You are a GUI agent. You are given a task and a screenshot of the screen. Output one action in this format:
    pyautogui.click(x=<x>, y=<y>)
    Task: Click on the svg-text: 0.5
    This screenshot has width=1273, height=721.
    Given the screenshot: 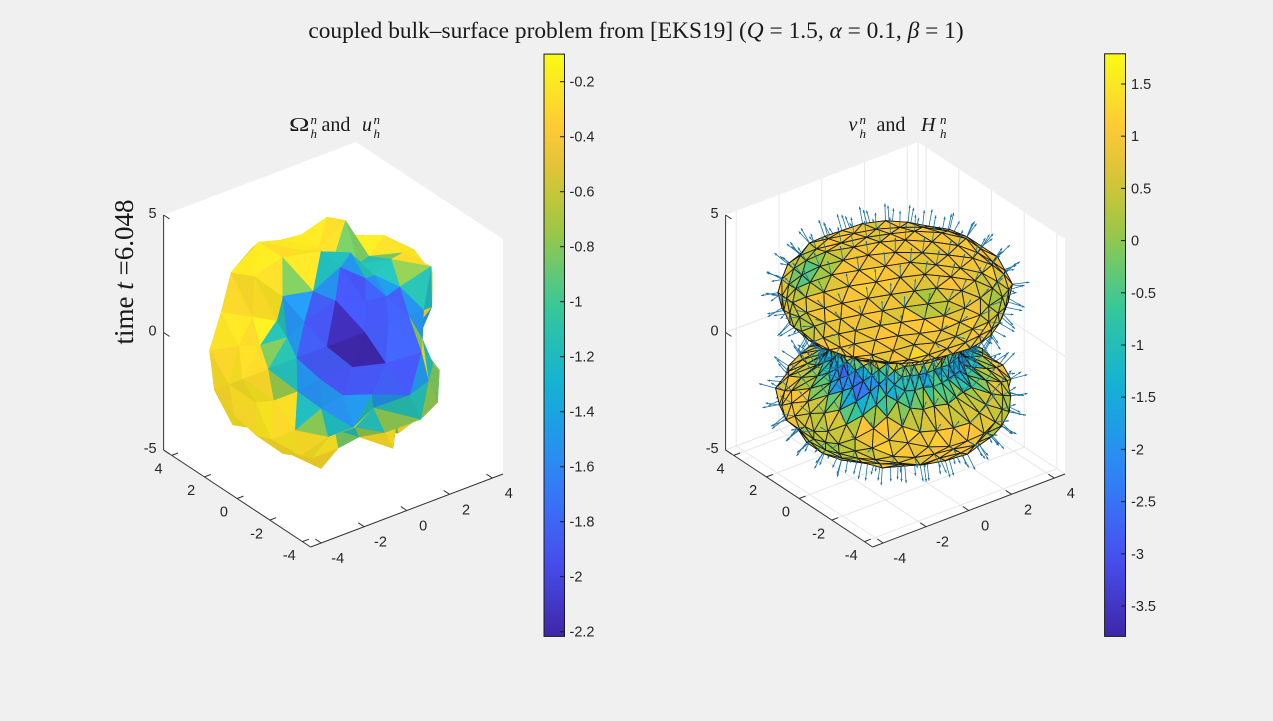 What is the action you would take?
    pyautogui.click(x=1141, y=189)
    